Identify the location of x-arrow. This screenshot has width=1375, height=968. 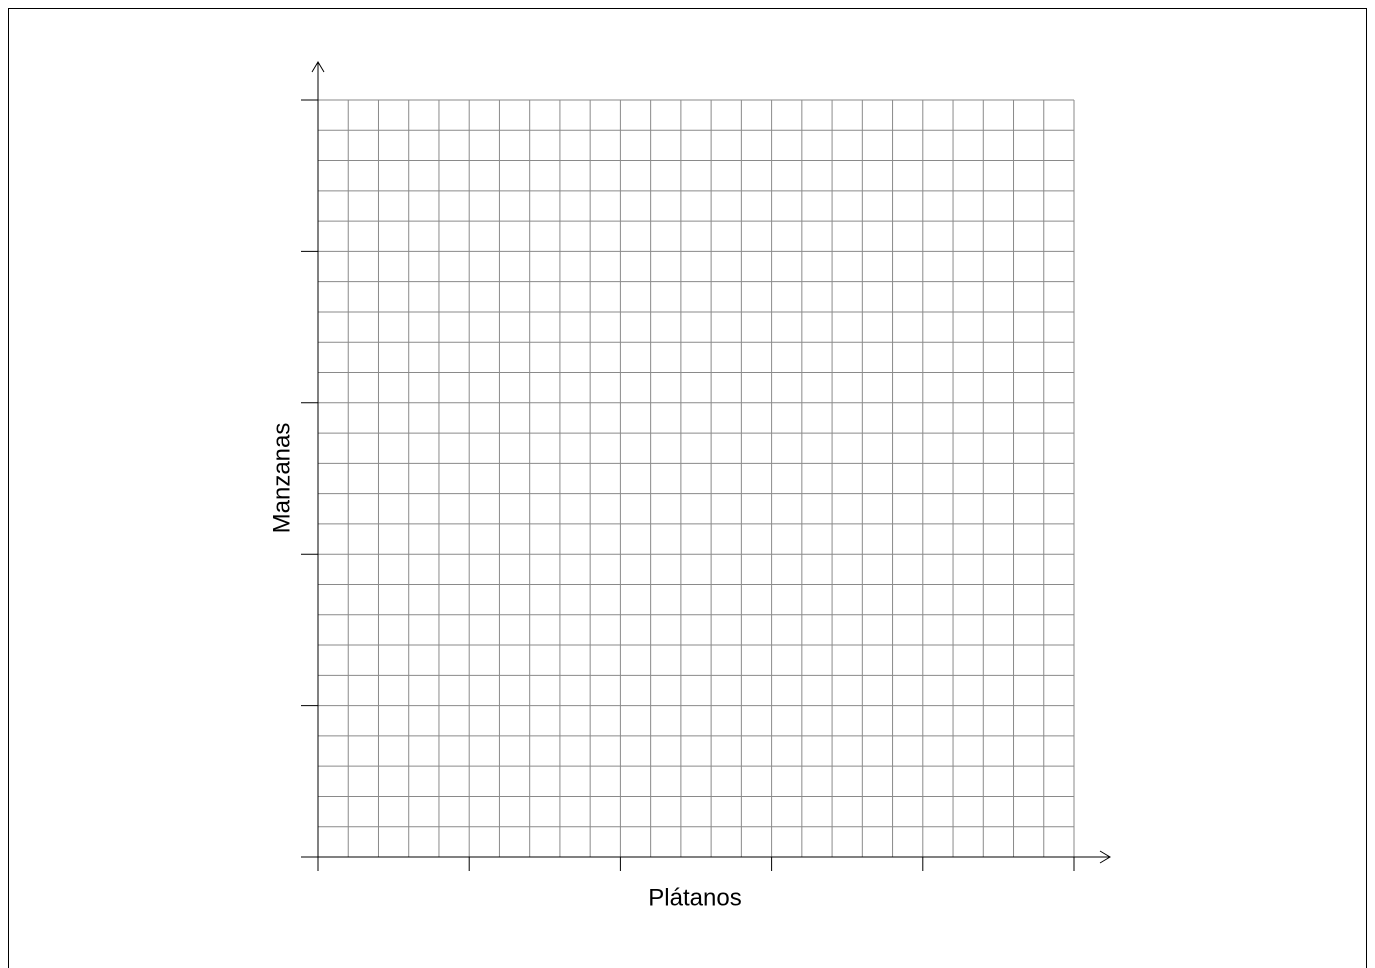
(1105, 857).